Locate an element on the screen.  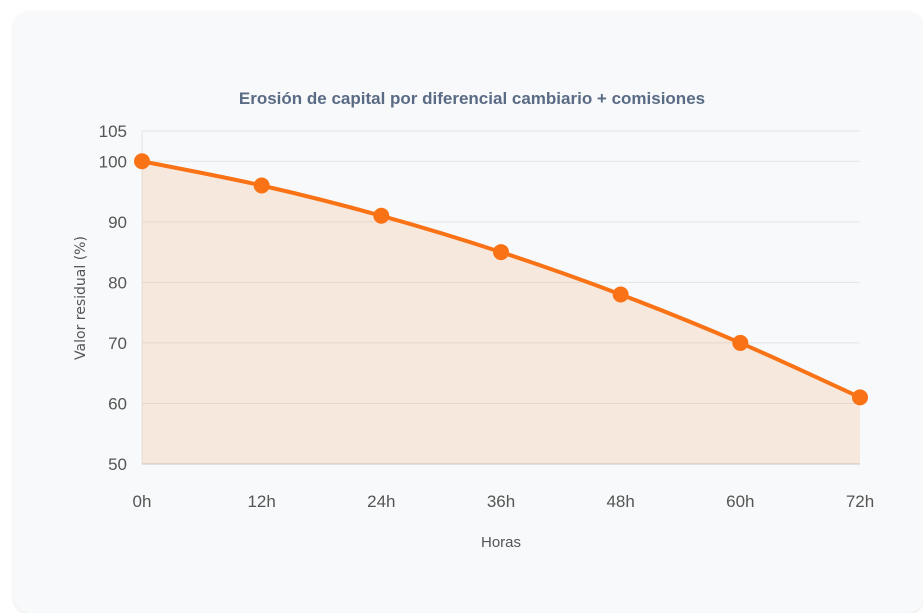
x-tick-label: 72h is located at coordinates (860, 501).